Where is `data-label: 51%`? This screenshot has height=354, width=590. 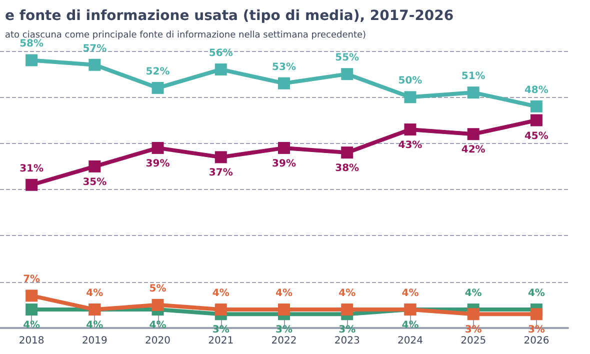
data-label: 51% is located at coordinates (473, 76).